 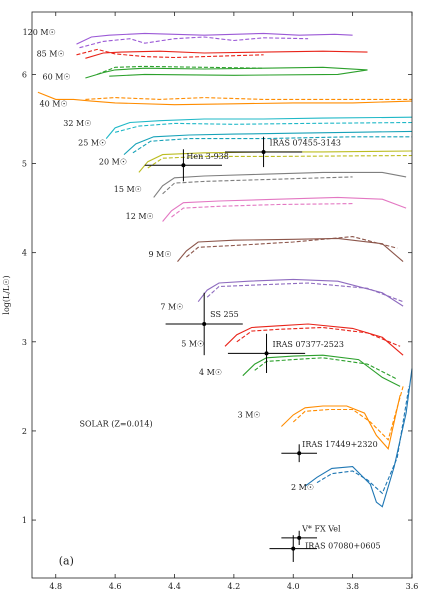 What do you see at coordinates (224, 314) in the screenshot?
I see `star-label-2: SS 255` at bounding box center [224, 314].